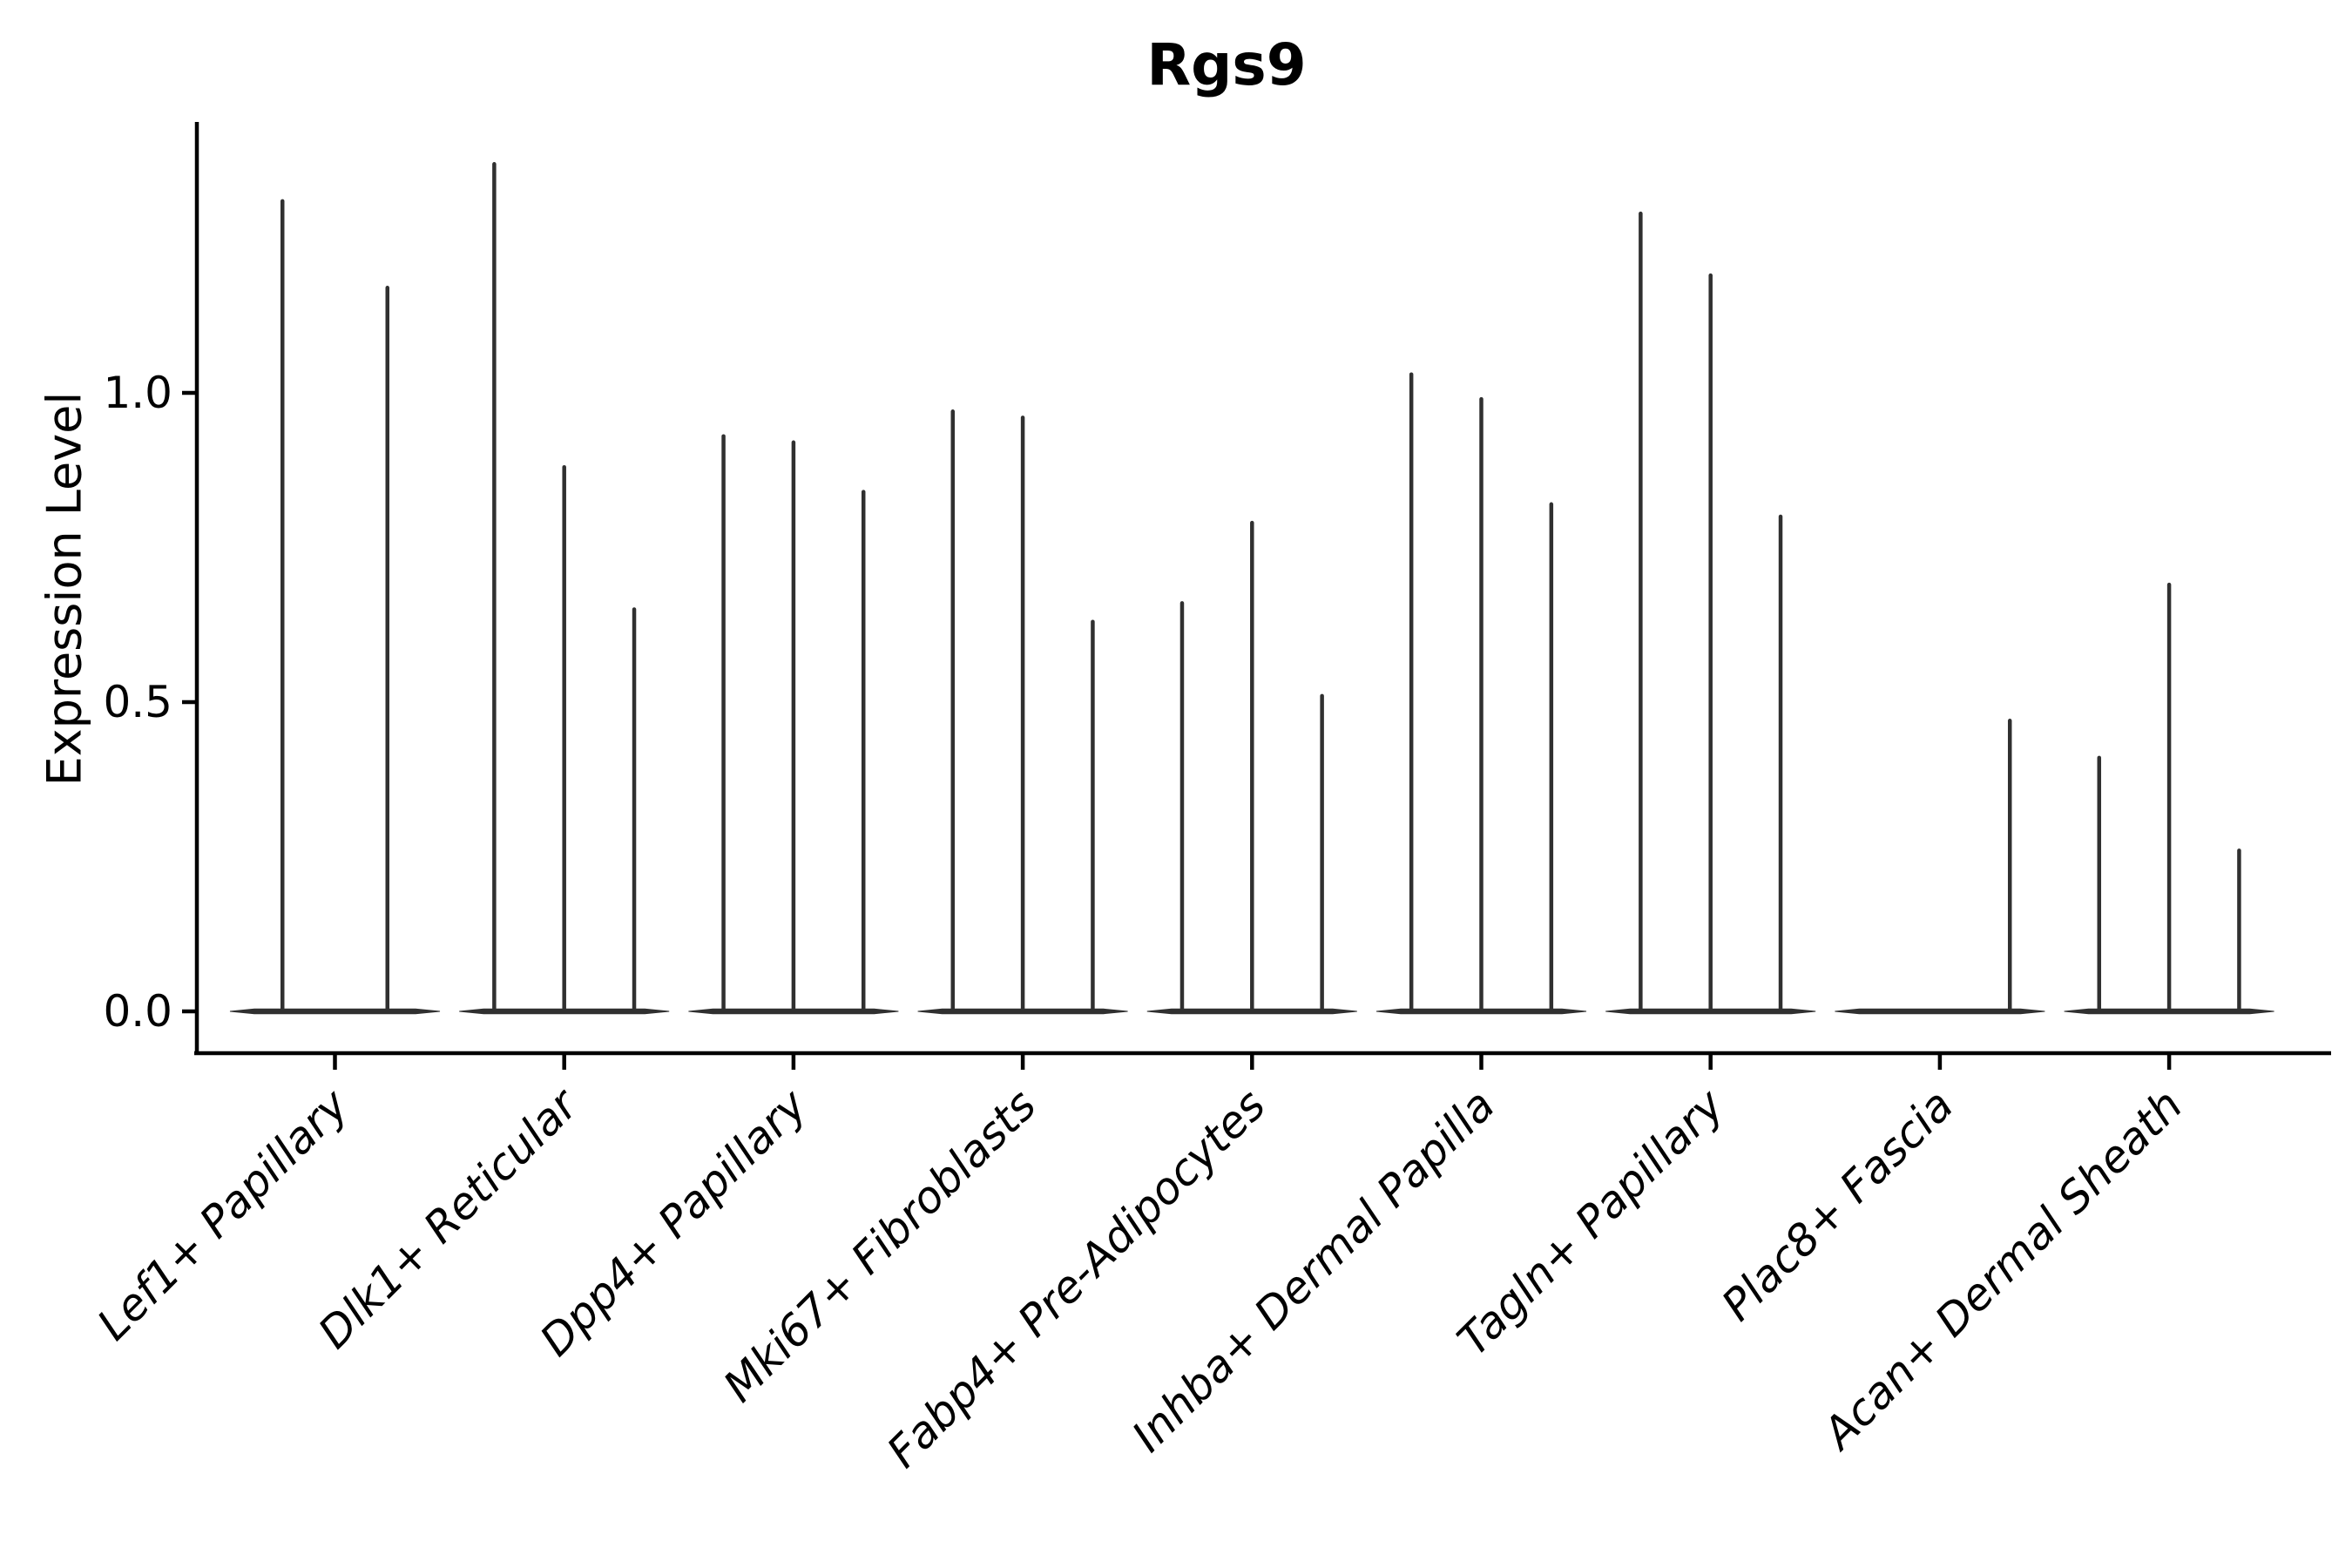  What do you see at coordinates (137, 393) in the screenshot?
I see `y-tick-label: 1.0` at bounding box center [137, 393].